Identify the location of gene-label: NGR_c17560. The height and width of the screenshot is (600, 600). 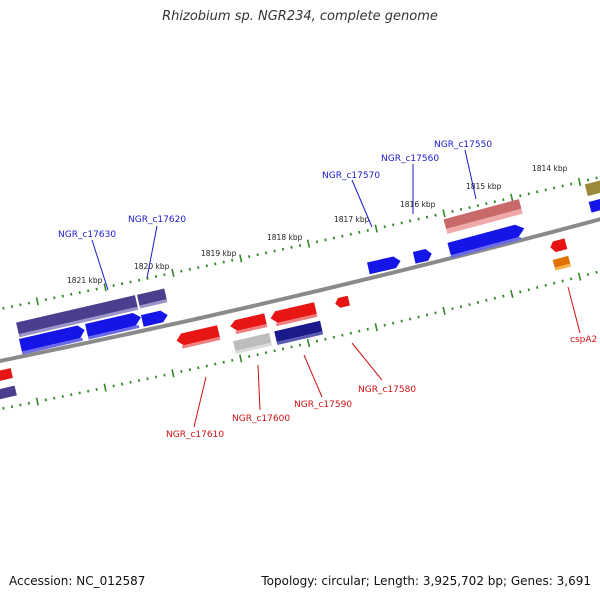
(410, 159).